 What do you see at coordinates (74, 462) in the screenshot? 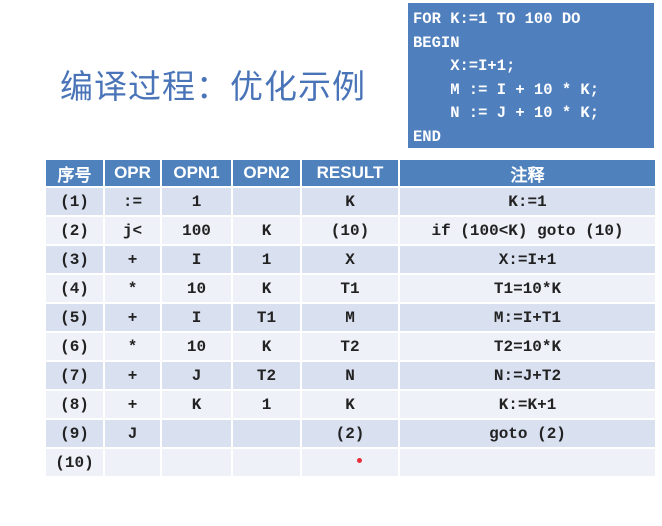
I see `cell-seq: (10)` at bounding box center [74, 462].